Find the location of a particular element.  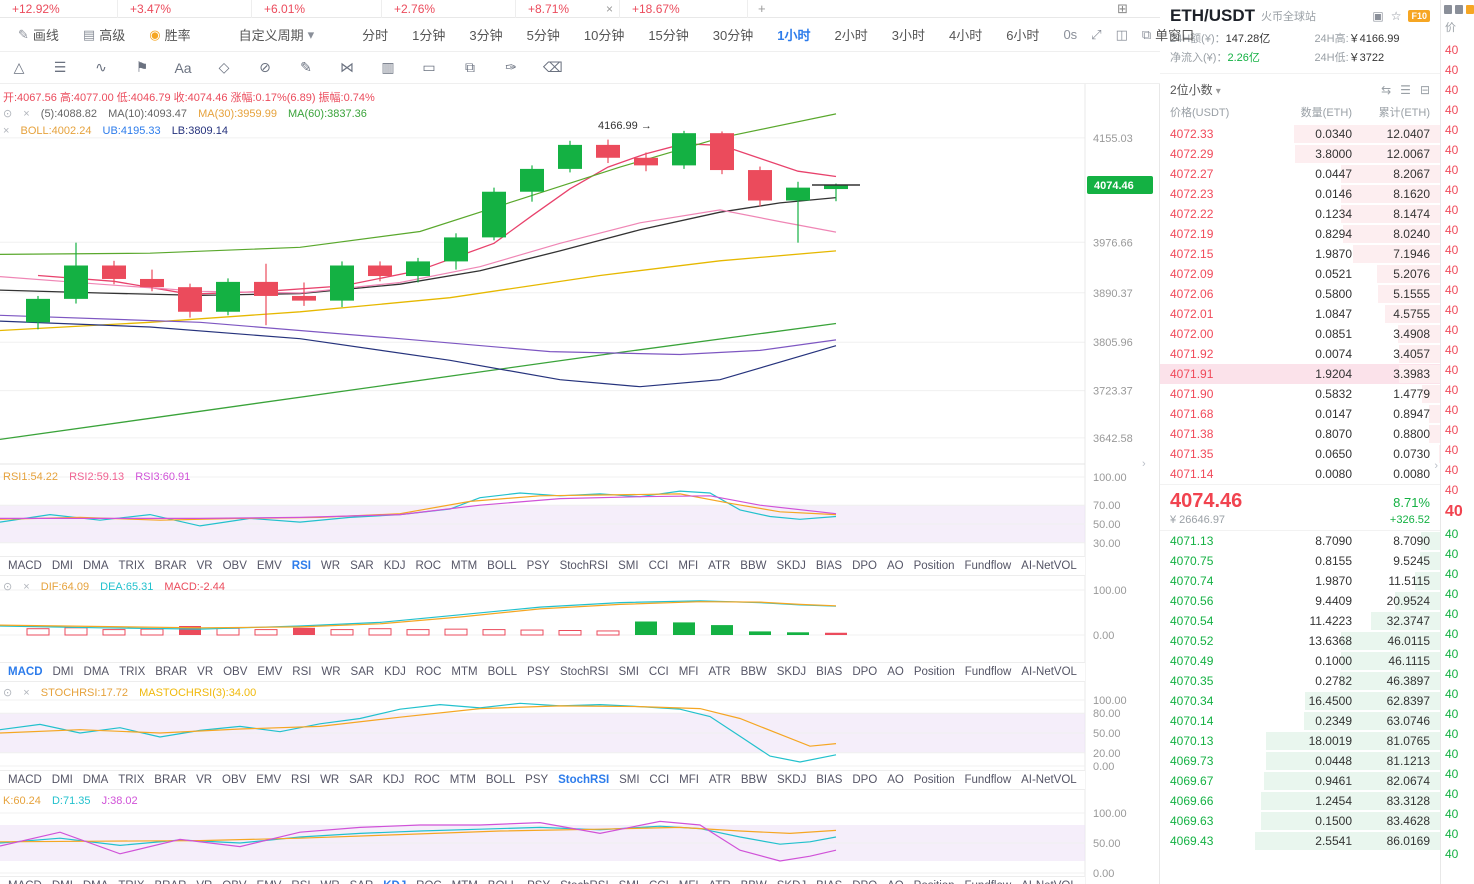

period-1小时: 1小时 is located at coordinates (794, 35).